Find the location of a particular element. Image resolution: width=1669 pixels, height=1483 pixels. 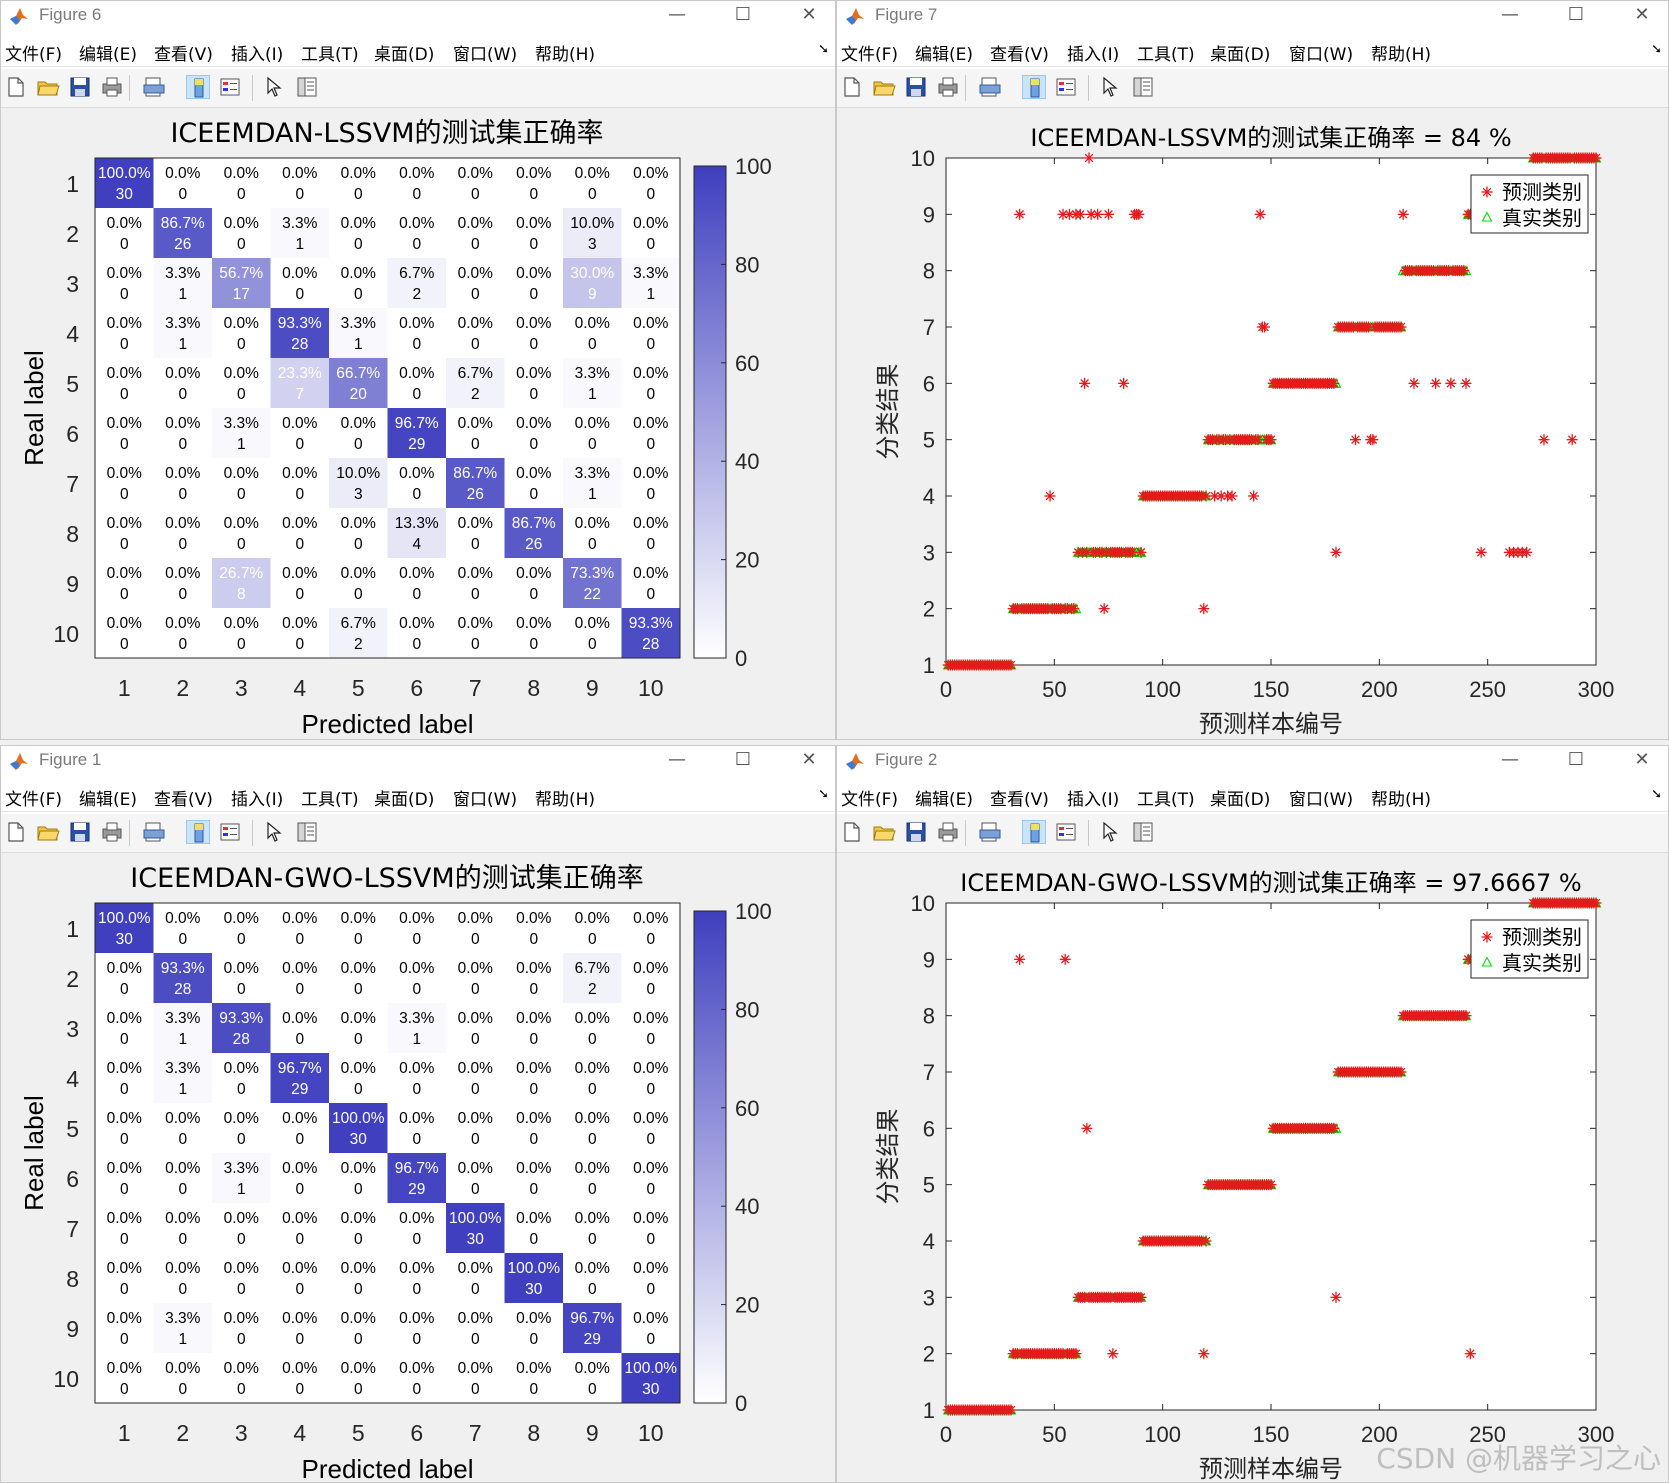

title-bar: Figure 6 — ☐ ✕ is located at coordinates (418, 16).